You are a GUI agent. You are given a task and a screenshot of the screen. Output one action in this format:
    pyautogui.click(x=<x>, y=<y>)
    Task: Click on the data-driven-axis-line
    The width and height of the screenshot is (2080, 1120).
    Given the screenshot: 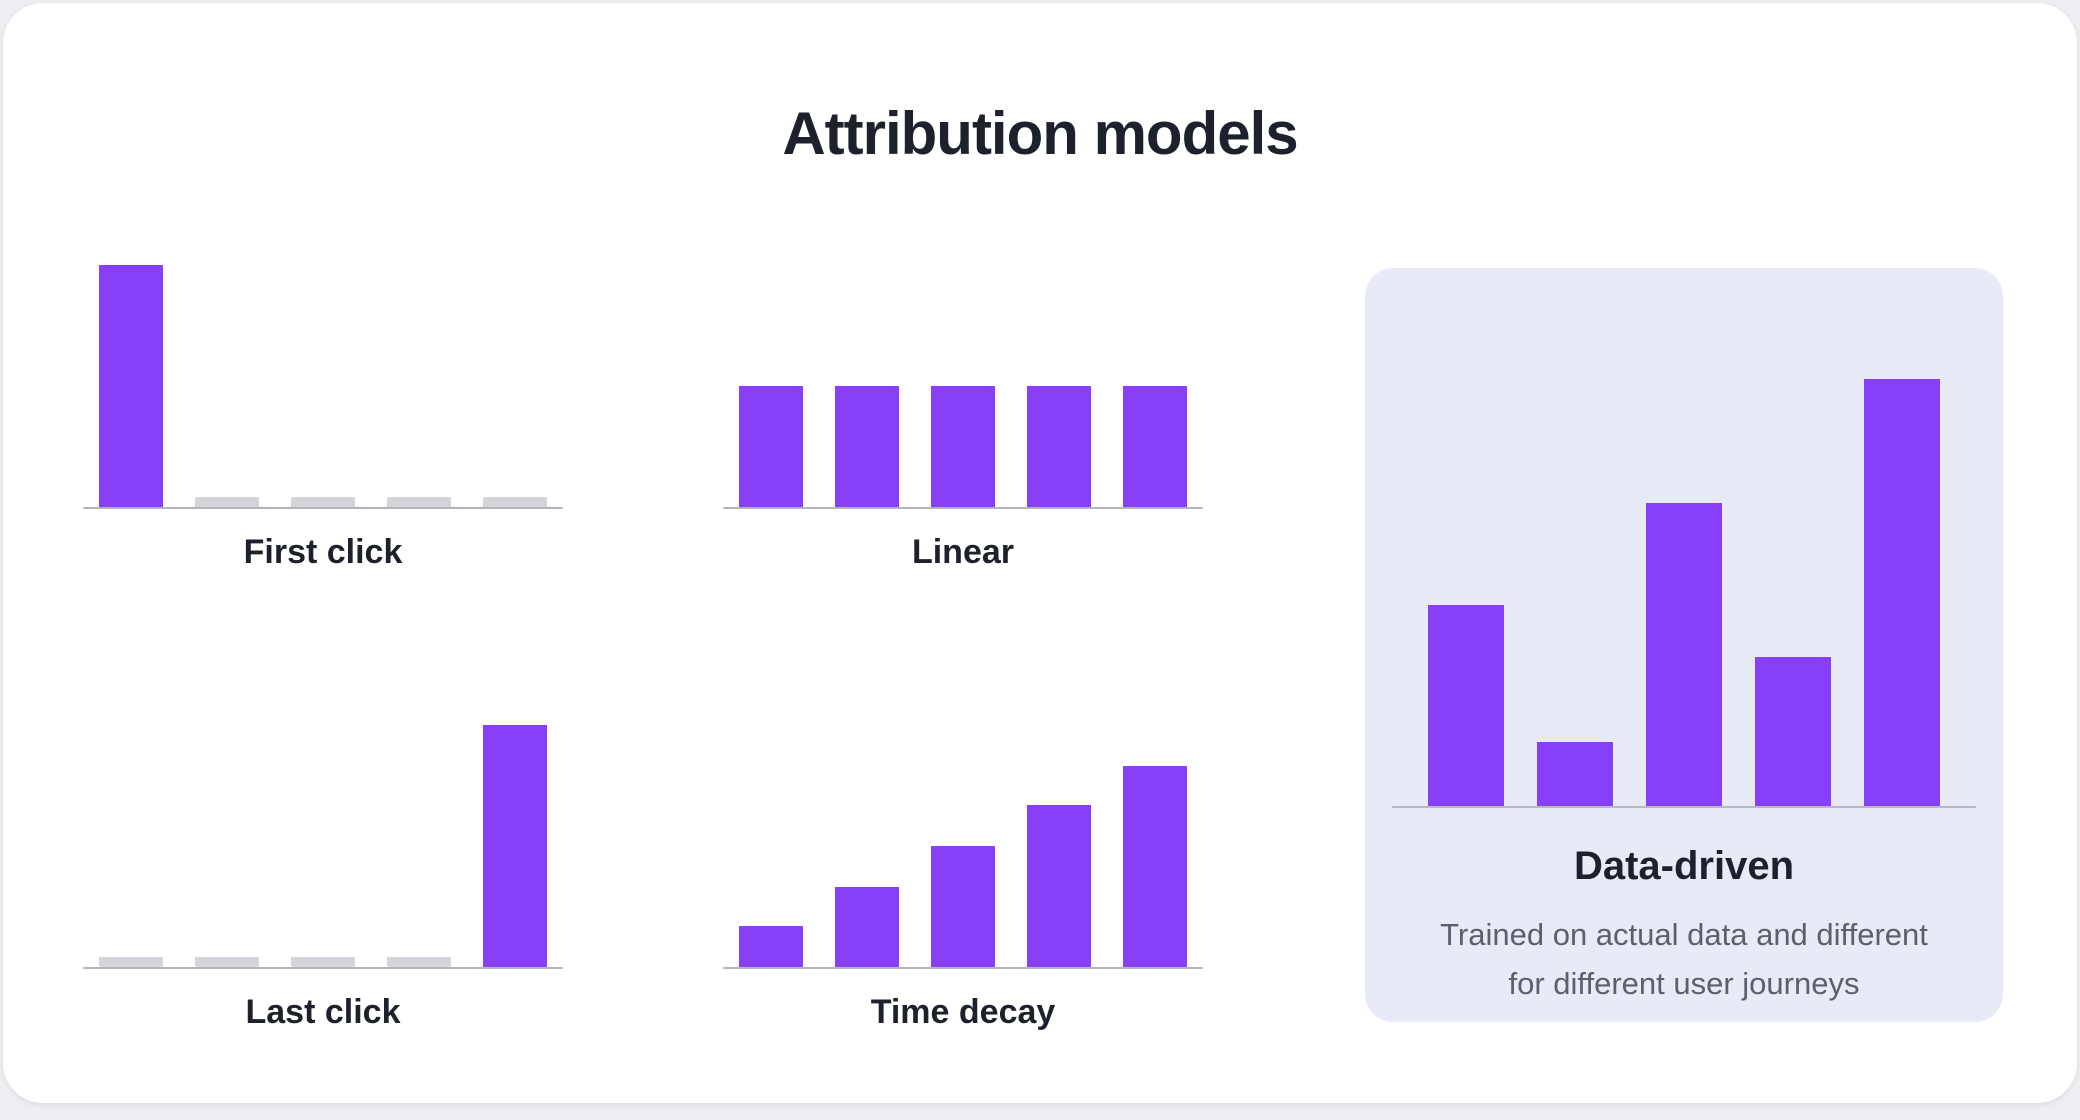 What is the action you would take?
    pyautogui.click(x=1684, y=807)
    